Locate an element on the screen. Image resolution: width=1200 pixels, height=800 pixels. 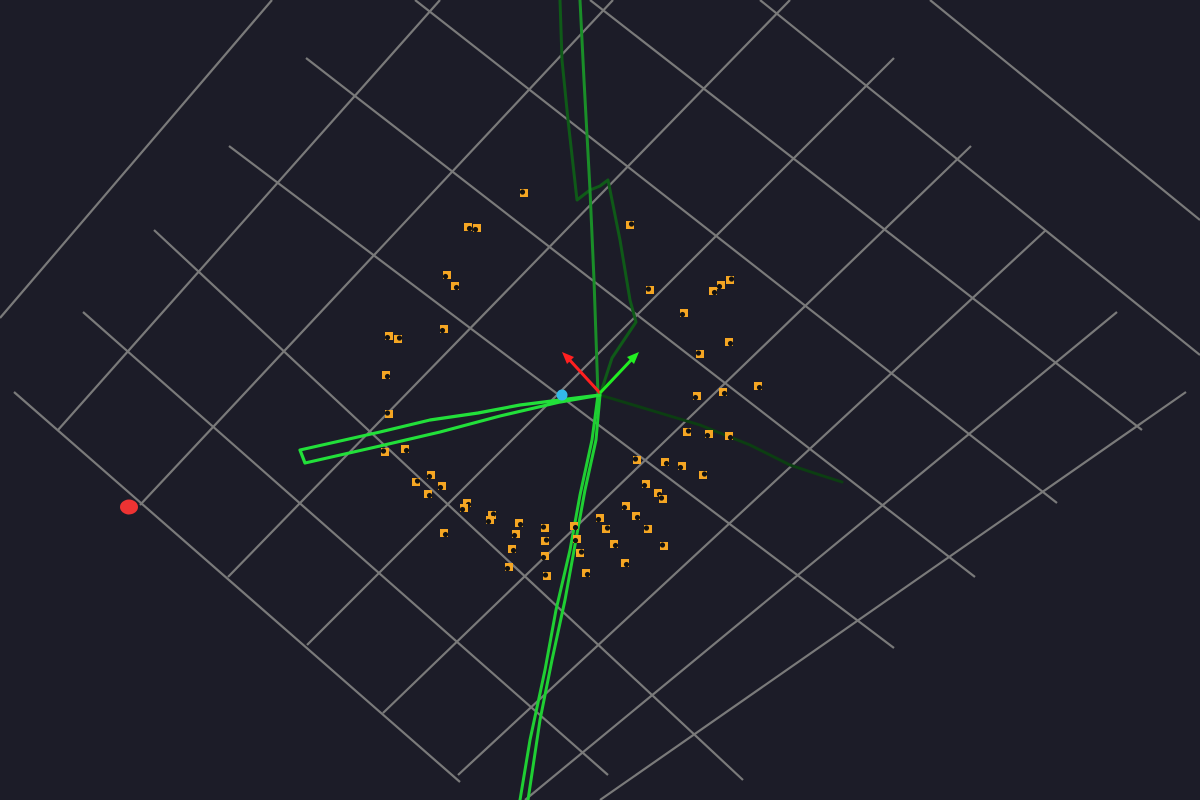
camera-dot-icon is located at coordinates (562, 395).